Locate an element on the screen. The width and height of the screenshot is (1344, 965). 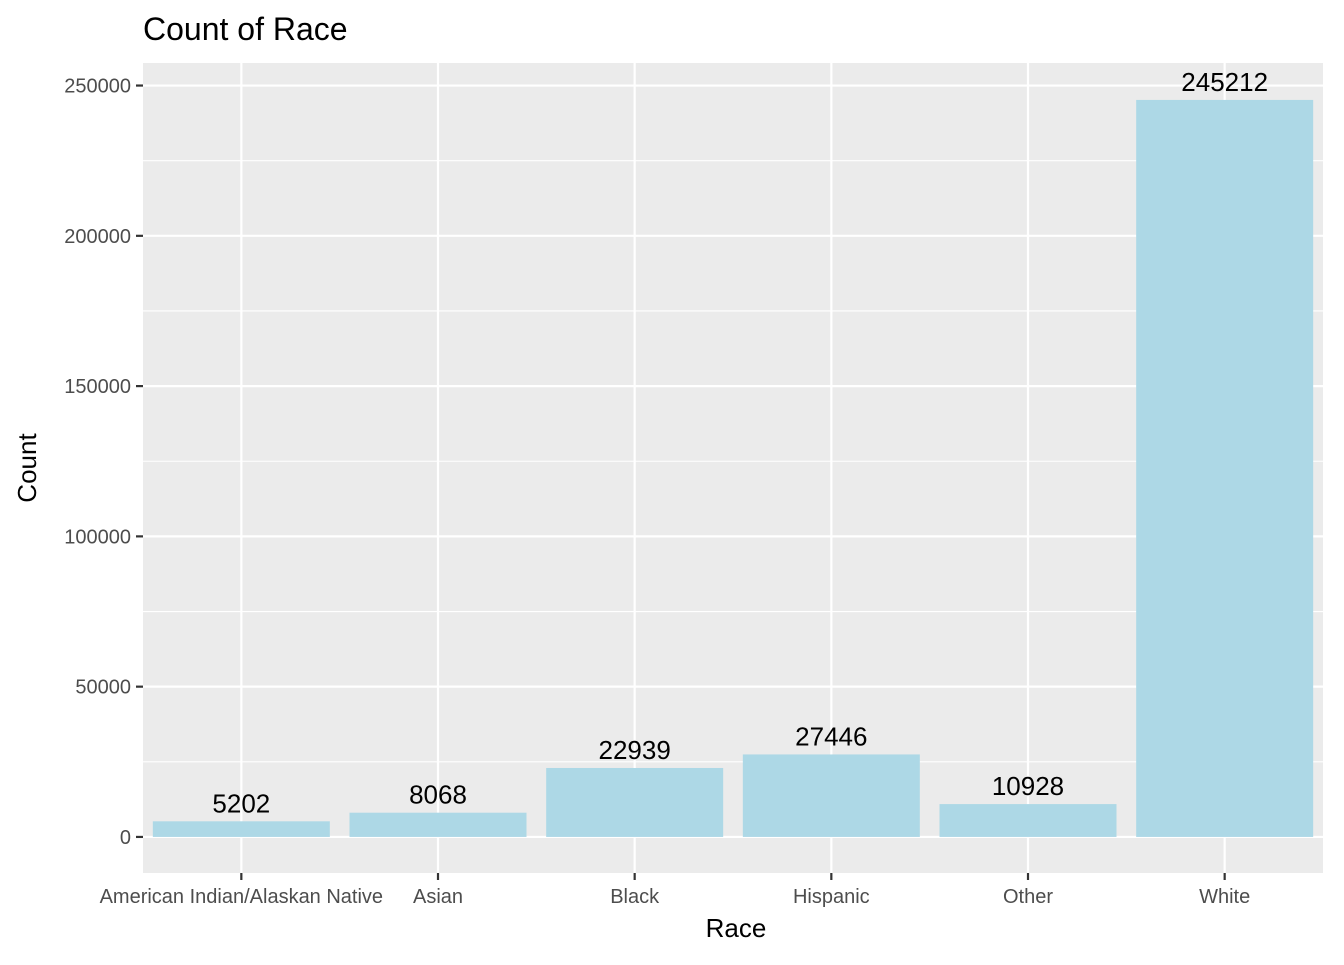
y-axis-title: Count is located at coordinates (27, 468).